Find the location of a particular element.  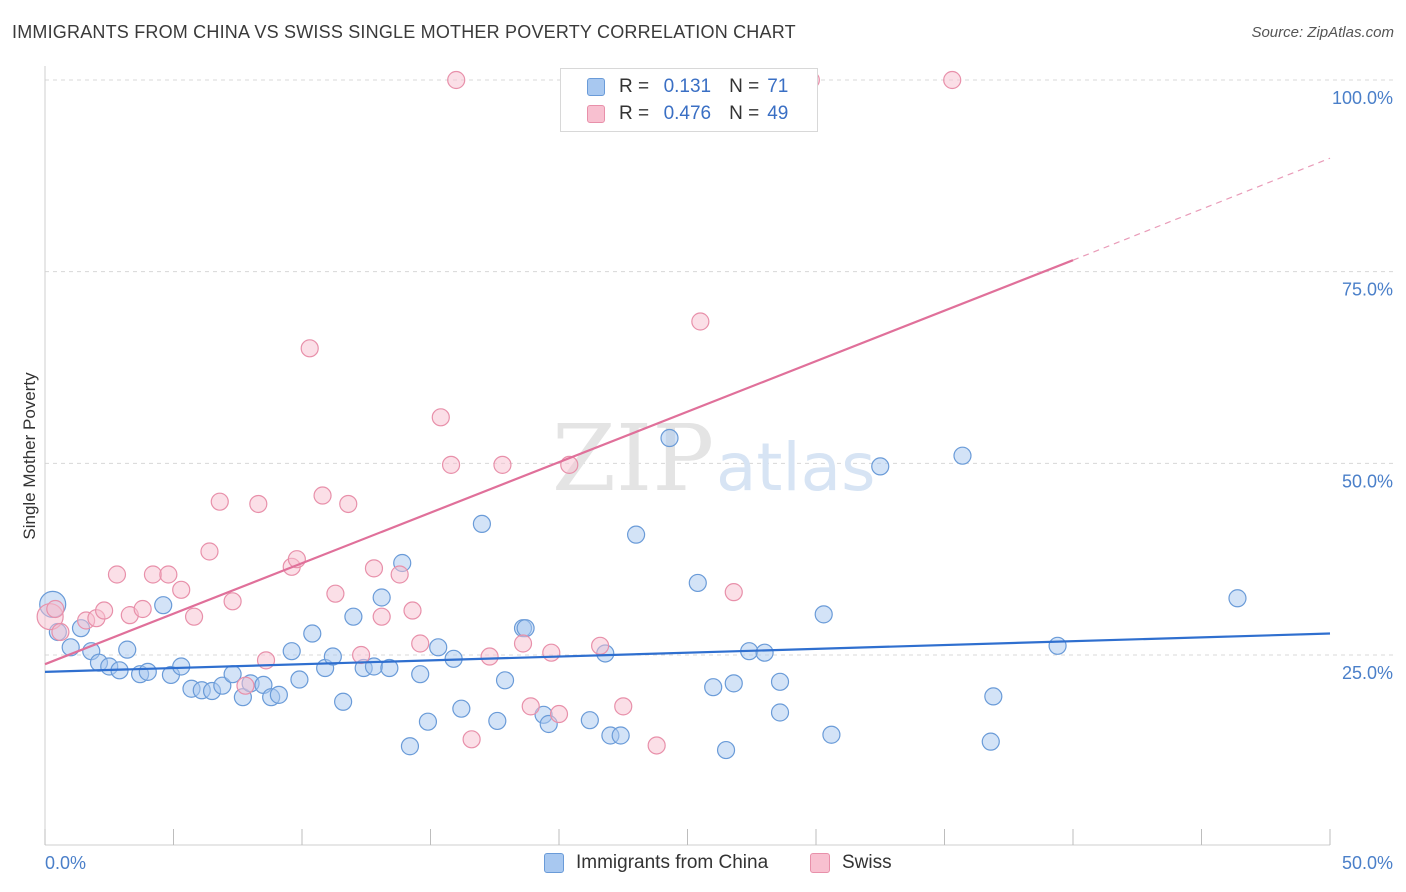

legend-r-value: 0.476 is located at coordinates (687, 113).